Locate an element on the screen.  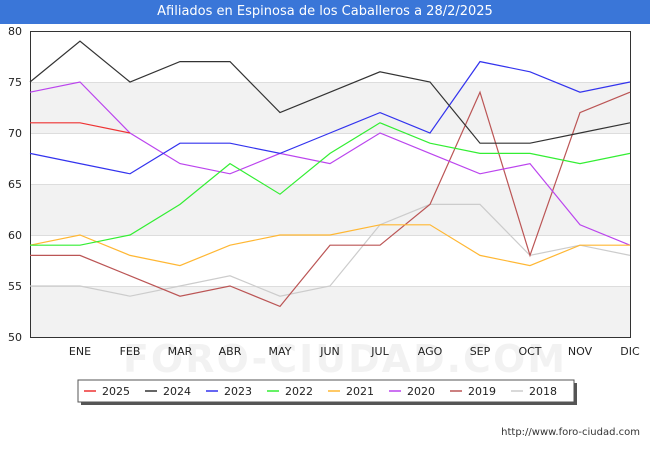
x-tick-label: JUN is located at coordinates (329, 351).